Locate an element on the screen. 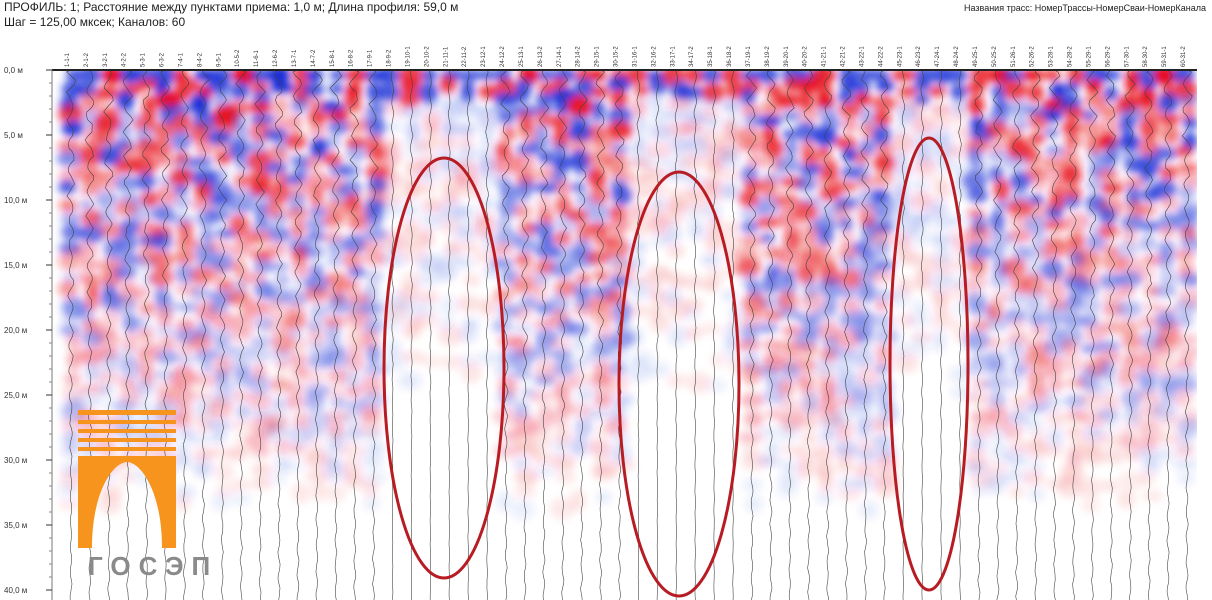  trace-label: 3-2-1 is located at coordinates (106, 59).